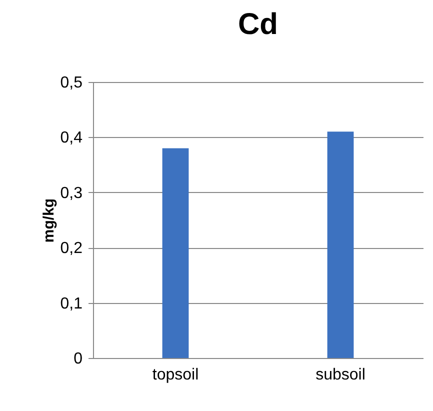 This screenshot has width=433, height=411. What do you see at coordinates (341, 375) in the screenshot?
I see `x-tick-label: subsoil` at bounding box center [341, 375].